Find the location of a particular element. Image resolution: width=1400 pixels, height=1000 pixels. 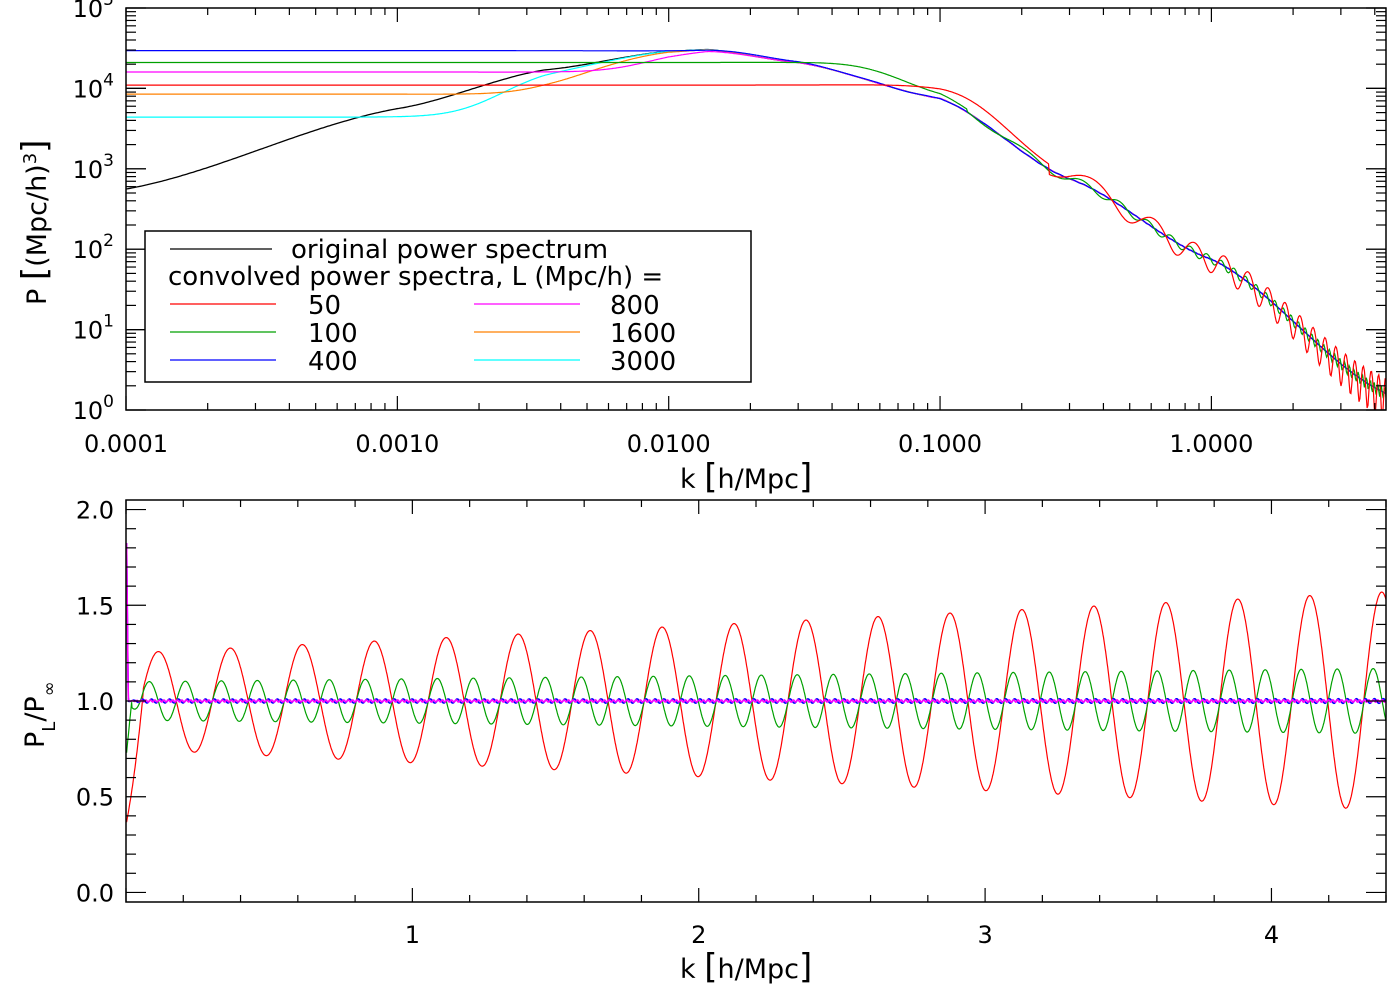

legend-box is located at coordinates (448, 306).